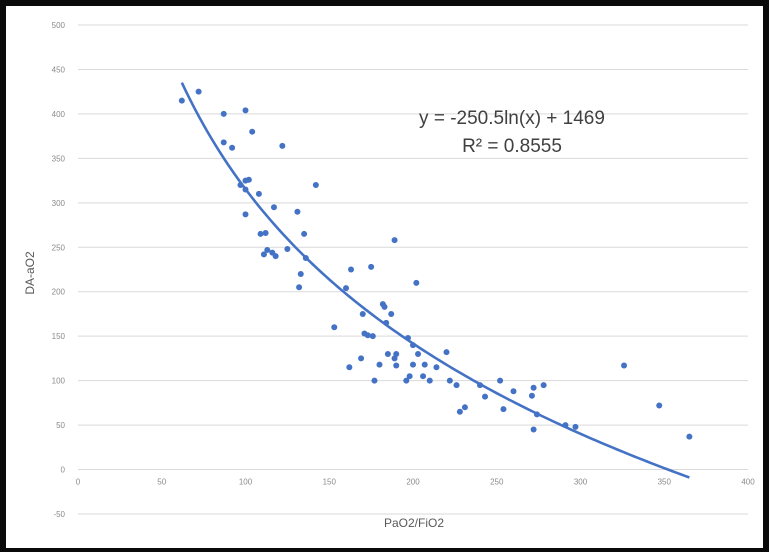 The image size is (769, 552). Describe the element at coordinates (748, 482) in the screenshot. I see `x-tick-label: 400` at that location.